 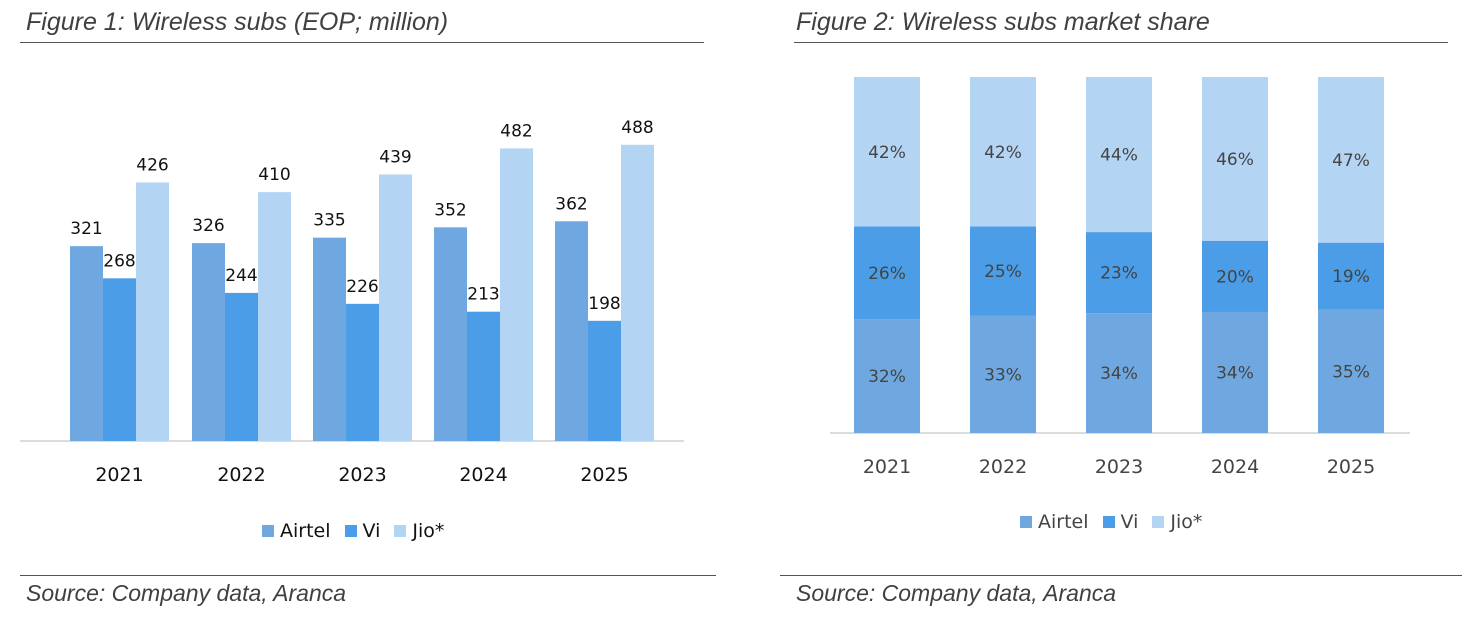 I want to click on data-label-jio-2024: 482, so click(x=516, y=131).